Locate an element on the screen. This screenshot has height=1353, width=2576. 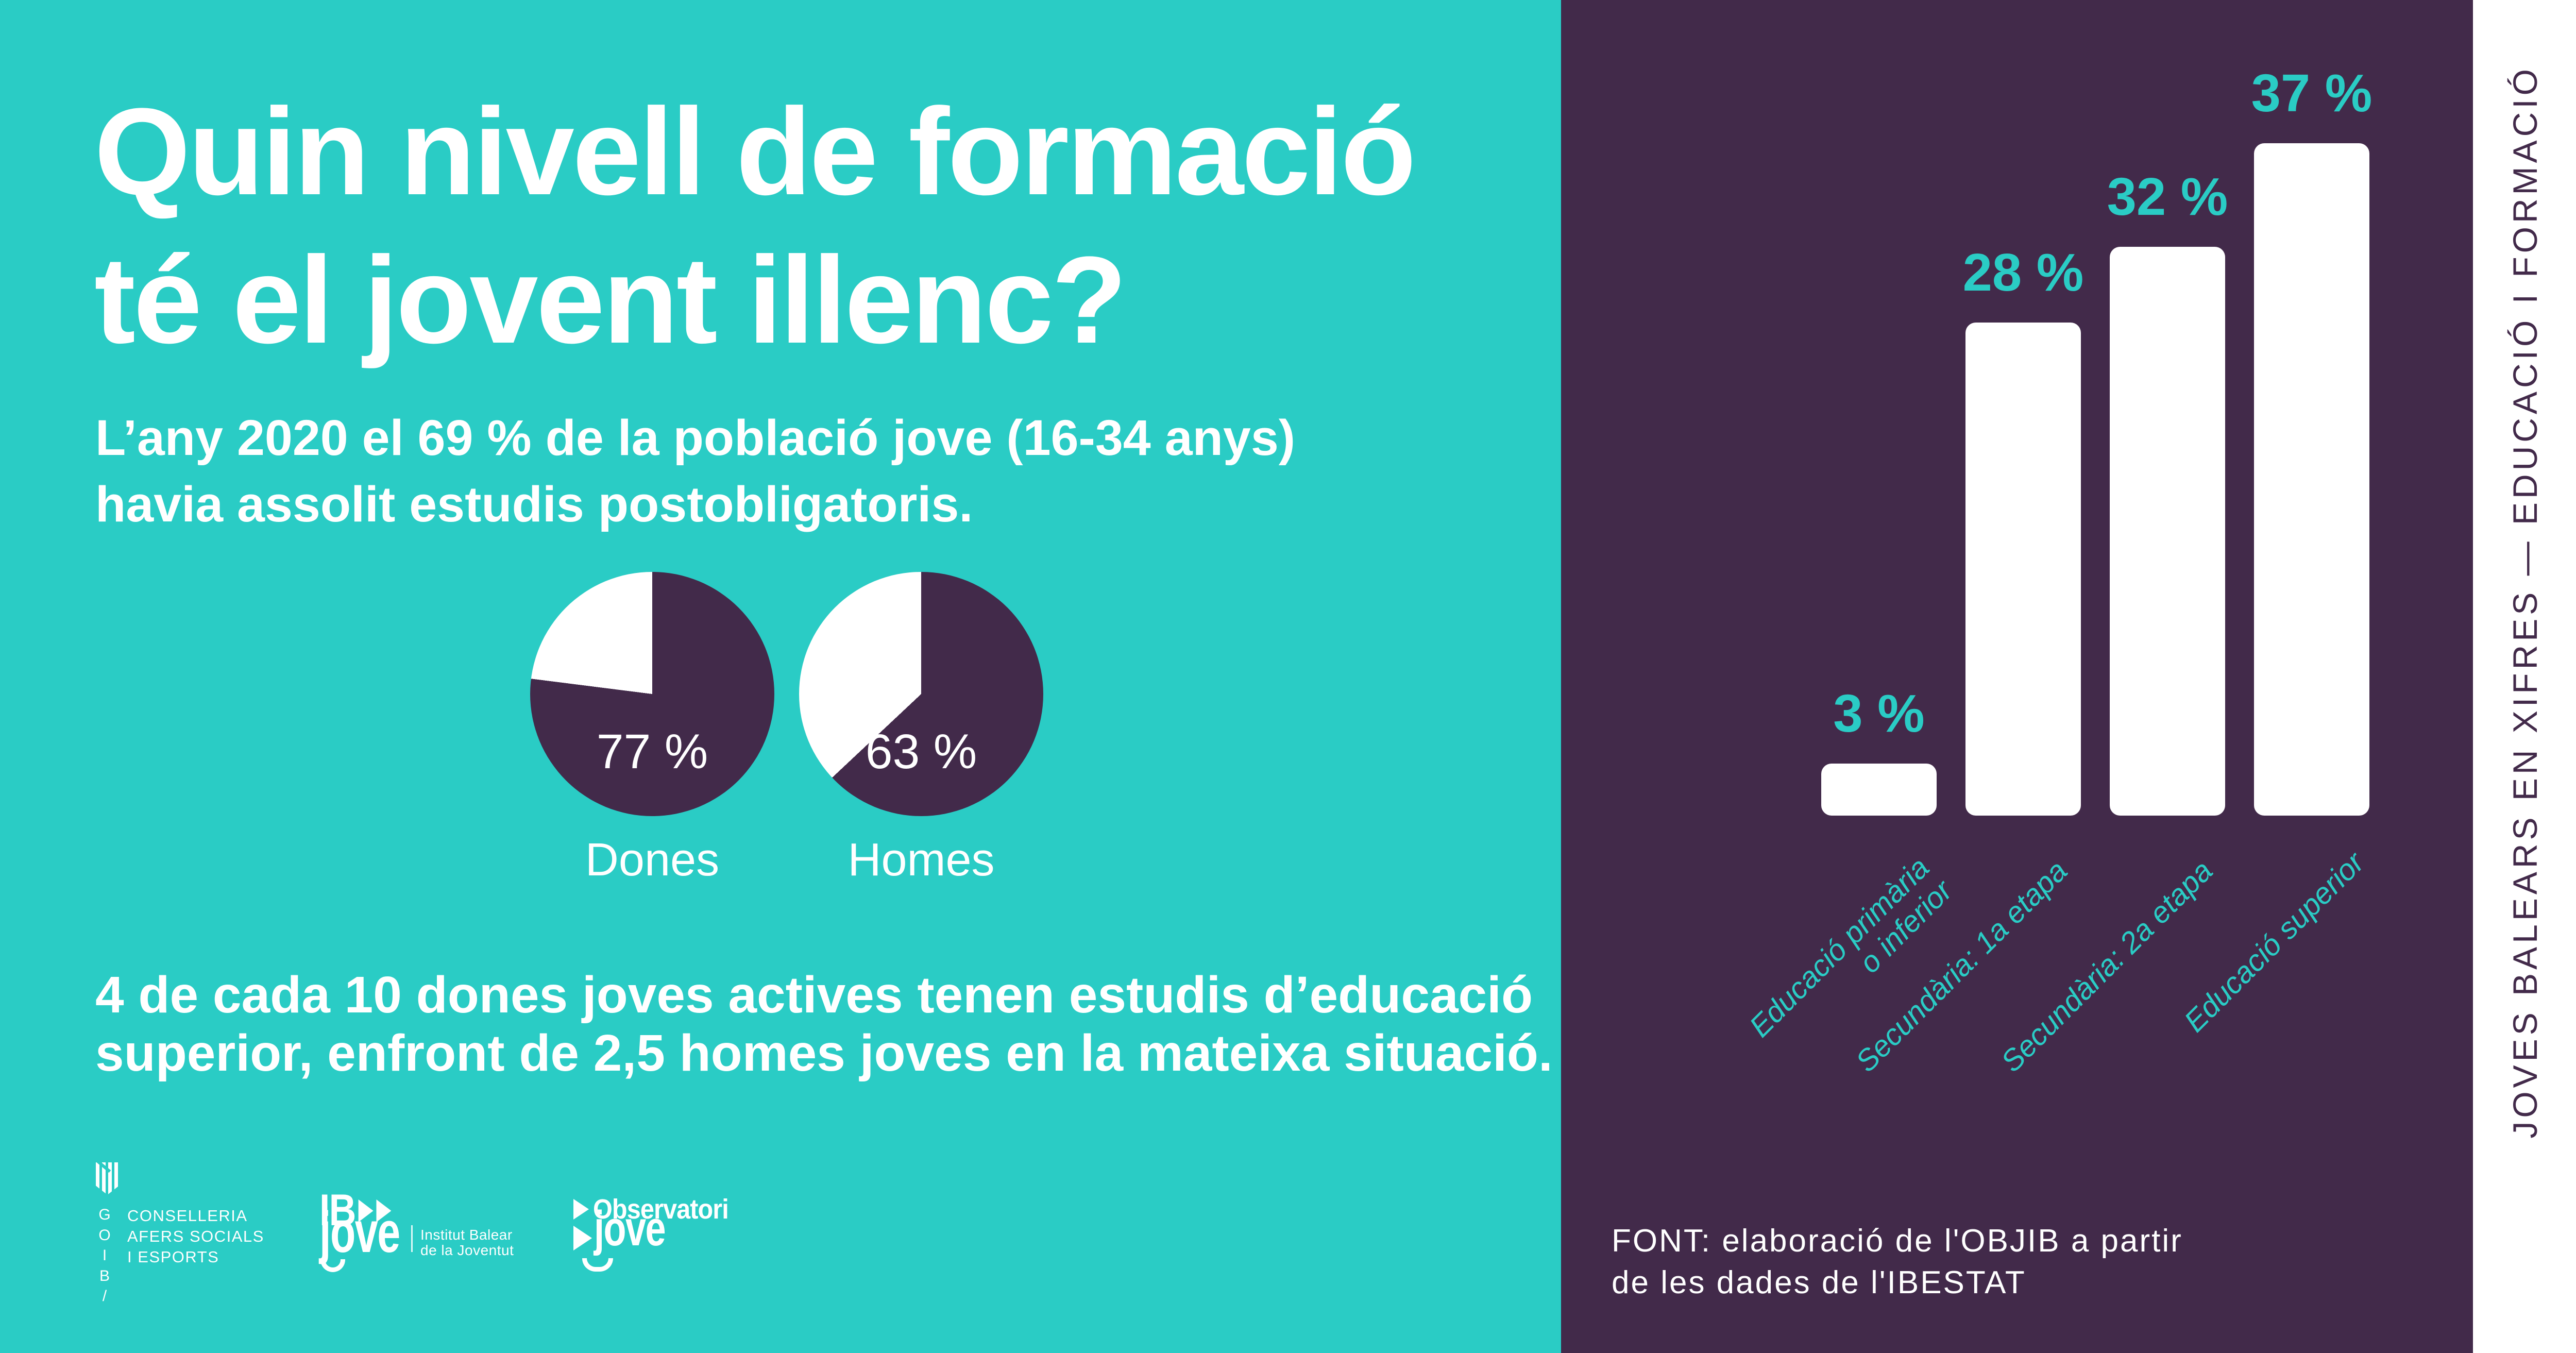
goib-dept-line: CONSELLERIA is located at coordinates (187, 1216).